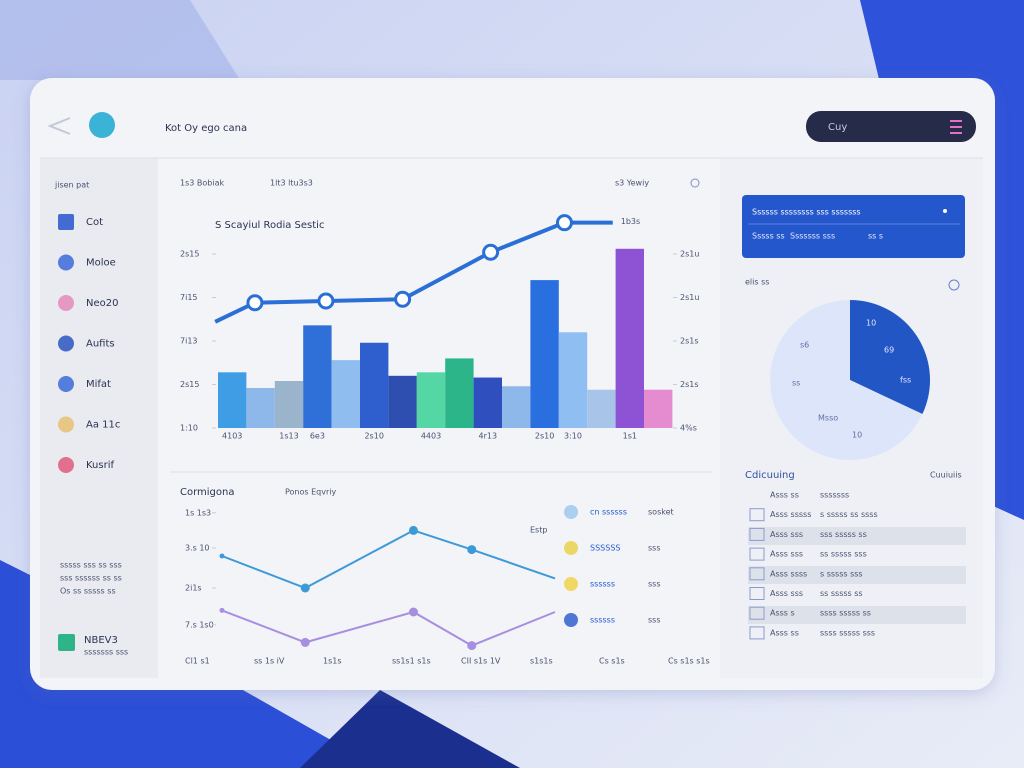 The image size is (1024, 772). What do you see at coordinates (788, 573) in the screenshot?
I see `cell: Asss ssss` at bounding box center [788, 573].